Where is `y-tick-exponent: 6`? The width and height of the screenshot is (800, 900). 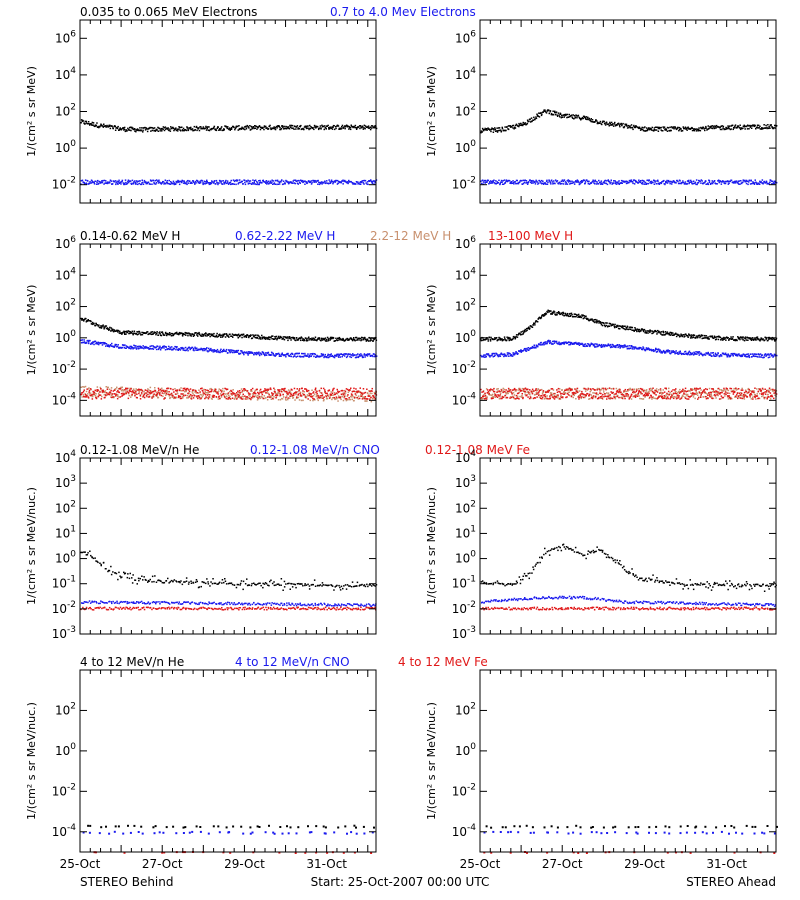
y-tick-exponent: 6 is located at coordinates (73, 34).